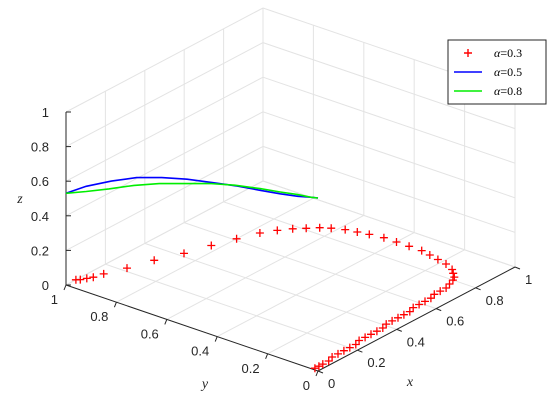 The width and height of the screenshot is (550, 406). I want to click on x-axis-line, so click(416, 319).